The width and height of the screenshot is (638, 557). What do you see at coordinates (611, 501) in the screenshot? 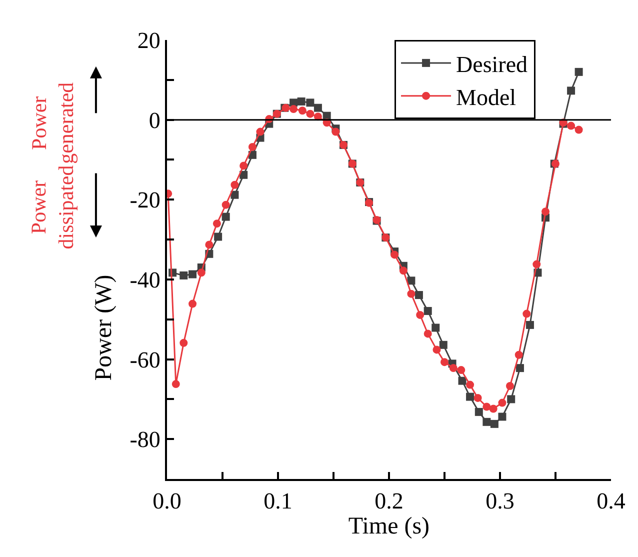
I see `x-tick-label: 0.4` at bounding box center [611, 501].